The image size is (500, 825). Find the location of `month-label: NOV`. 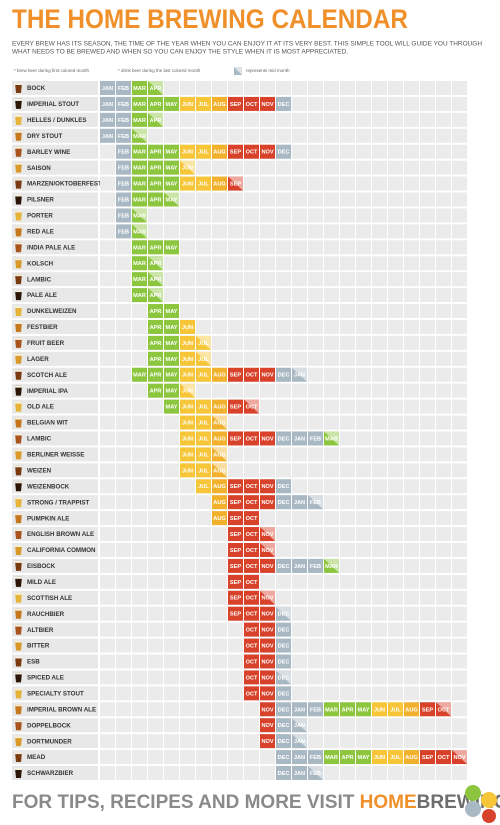

month-label: NOV is located at coordinates (459, 758).